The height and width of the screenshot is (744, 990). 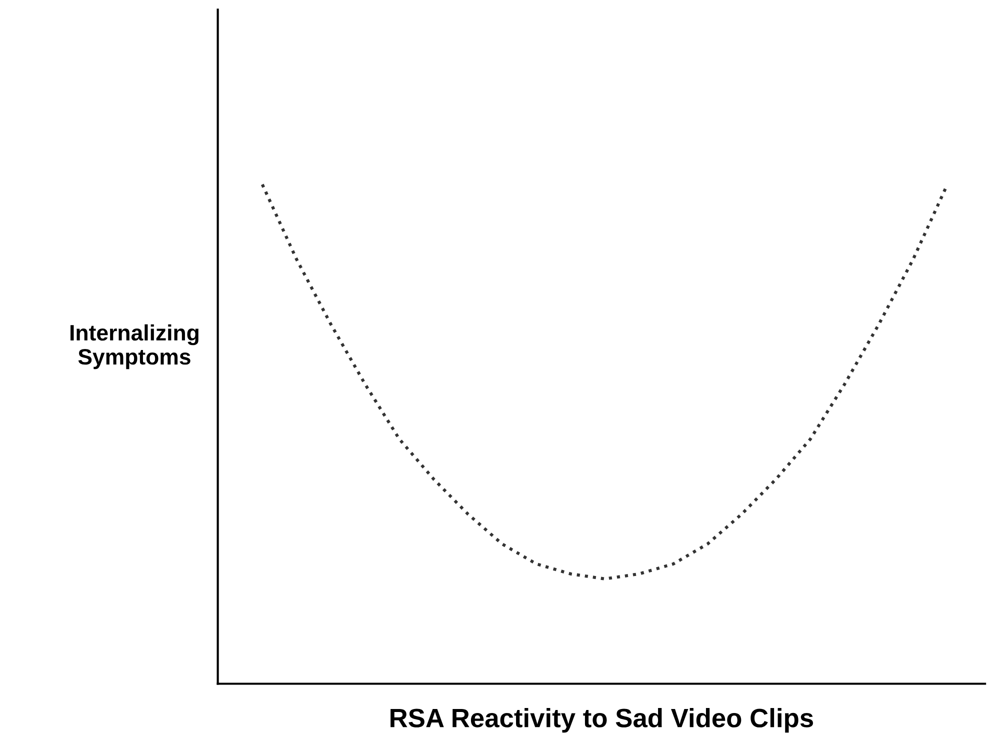 I want to click on y-axis-title: Internalizing Symptoms, so click(x=134, y=347).